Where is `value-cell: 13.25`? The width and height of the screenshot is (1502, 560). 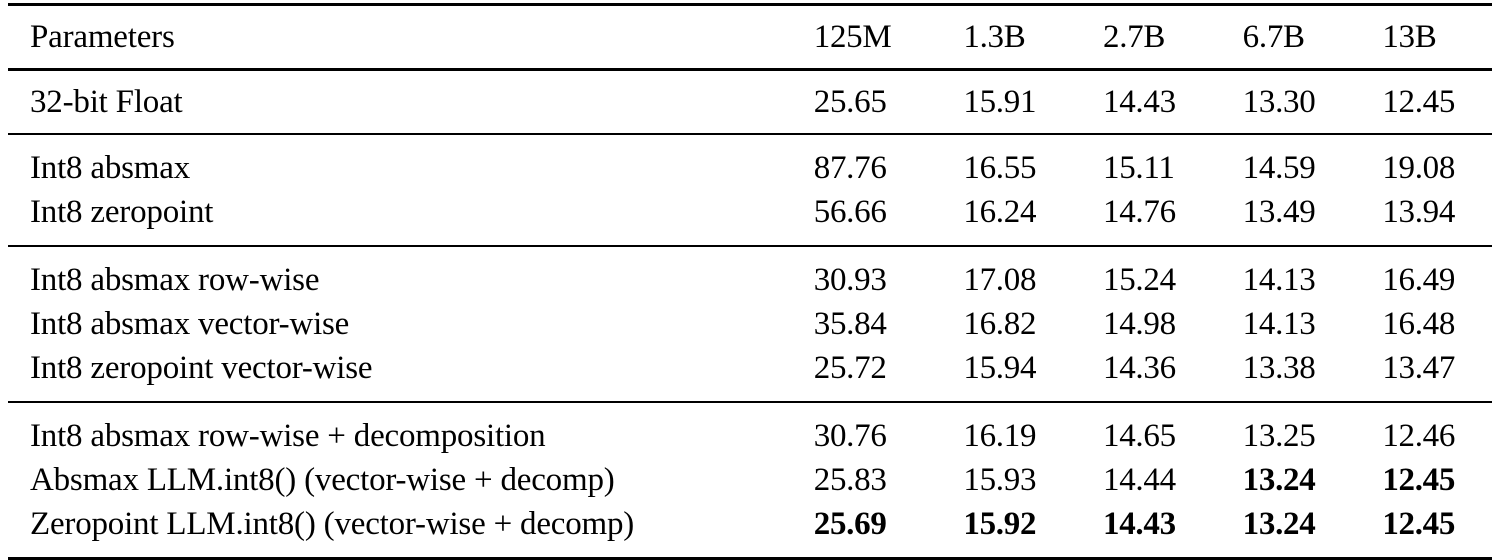 value-cell: 13.25 is located at coordinates (1279, 436).